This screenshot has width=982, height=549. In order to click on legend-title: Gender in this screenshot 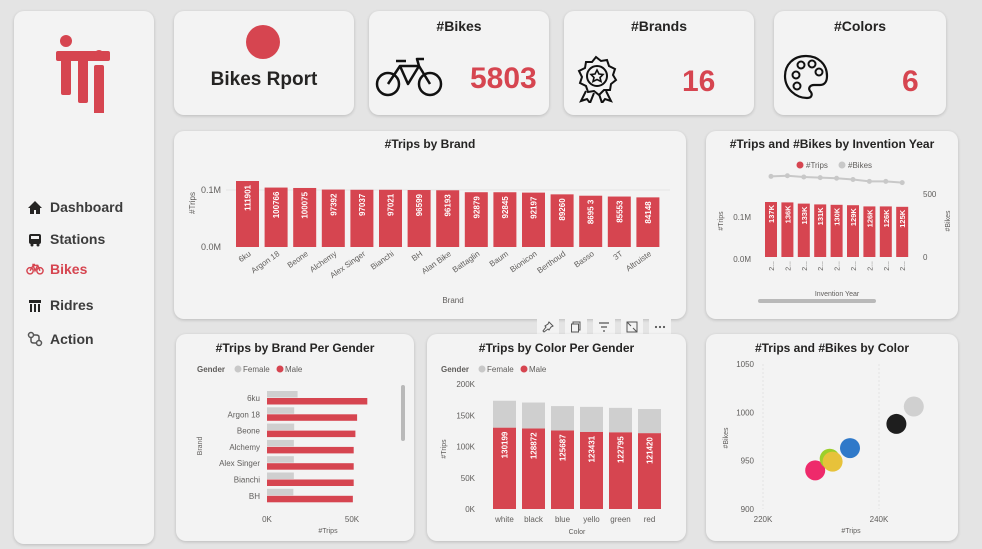, I will do `click(211, 369)`.